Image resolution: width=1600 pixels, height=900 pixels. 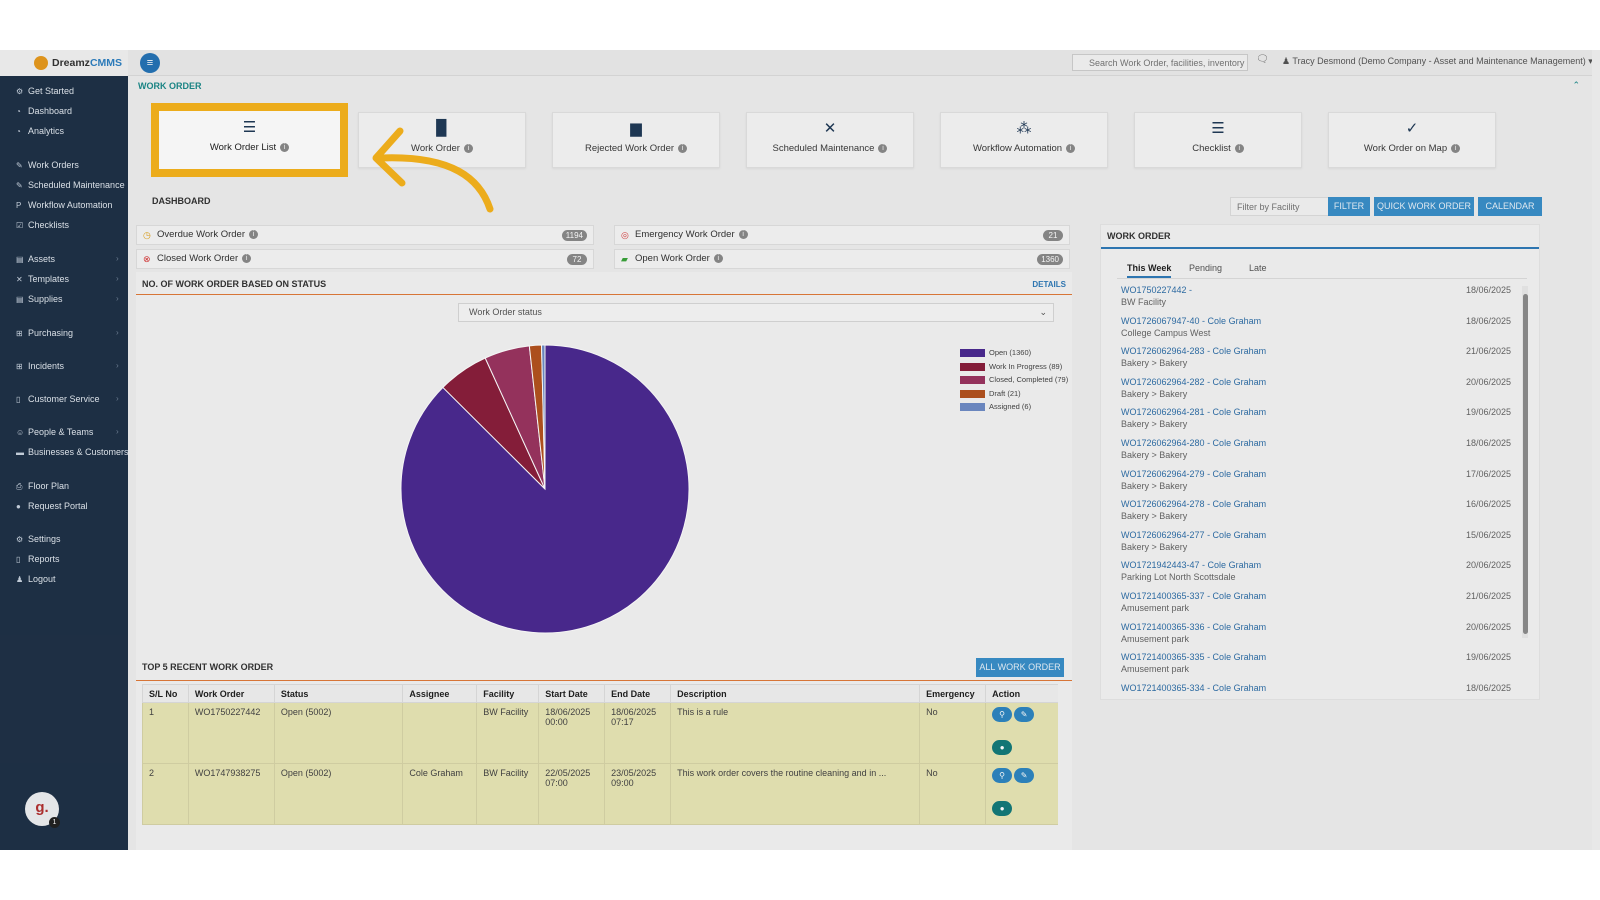 What do you see at coordinates (1160, 62) in the screenshot?
I see `search-input` at bounding box center [1160, 62].